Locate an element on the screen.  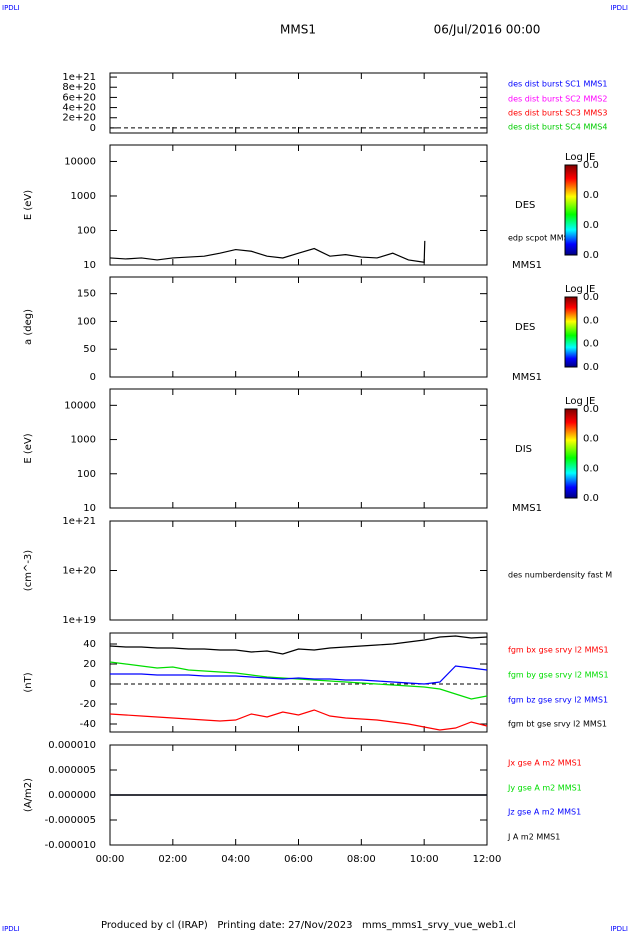
legend-entry: fgm by gse srvy l2 MMS1 is located at coordinates (558, 675).